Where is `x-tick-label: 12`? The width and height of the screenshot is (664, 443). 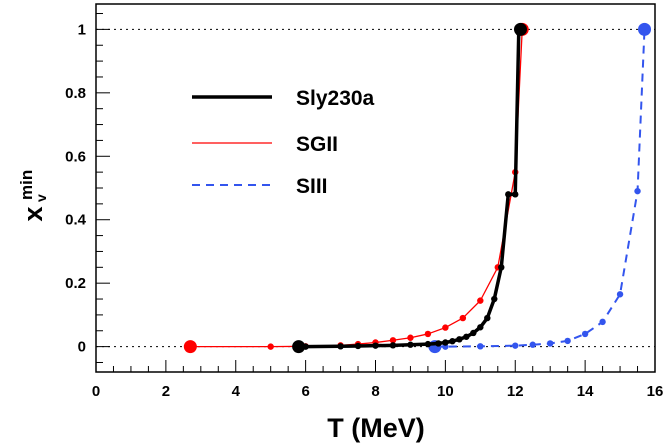
x-tick-label: 12 is located at coordinates (515, 391).